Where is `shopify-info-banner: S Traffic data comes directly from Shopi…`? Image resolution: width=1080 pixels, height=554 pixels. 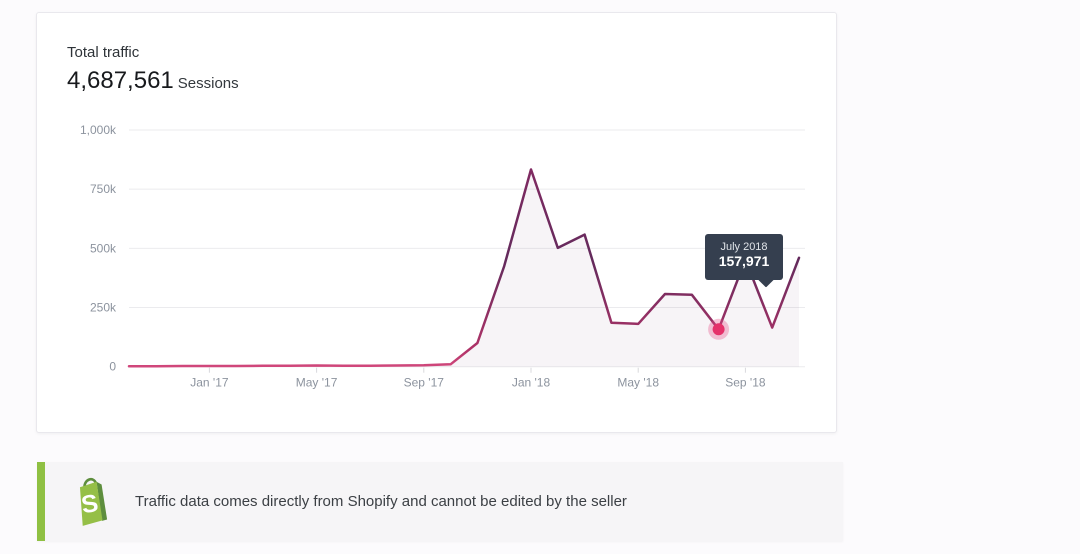 shopify-info-banner: S Traffic data comes directly from Shopi… is located at coordinates (440, 501).